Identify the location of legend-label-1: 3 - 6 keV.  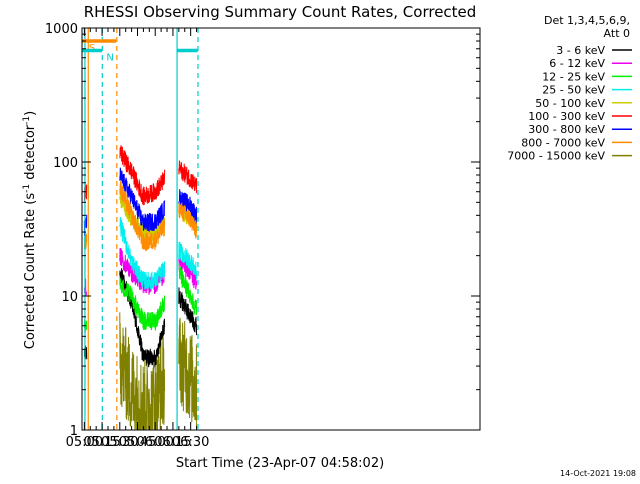
(580, 50).